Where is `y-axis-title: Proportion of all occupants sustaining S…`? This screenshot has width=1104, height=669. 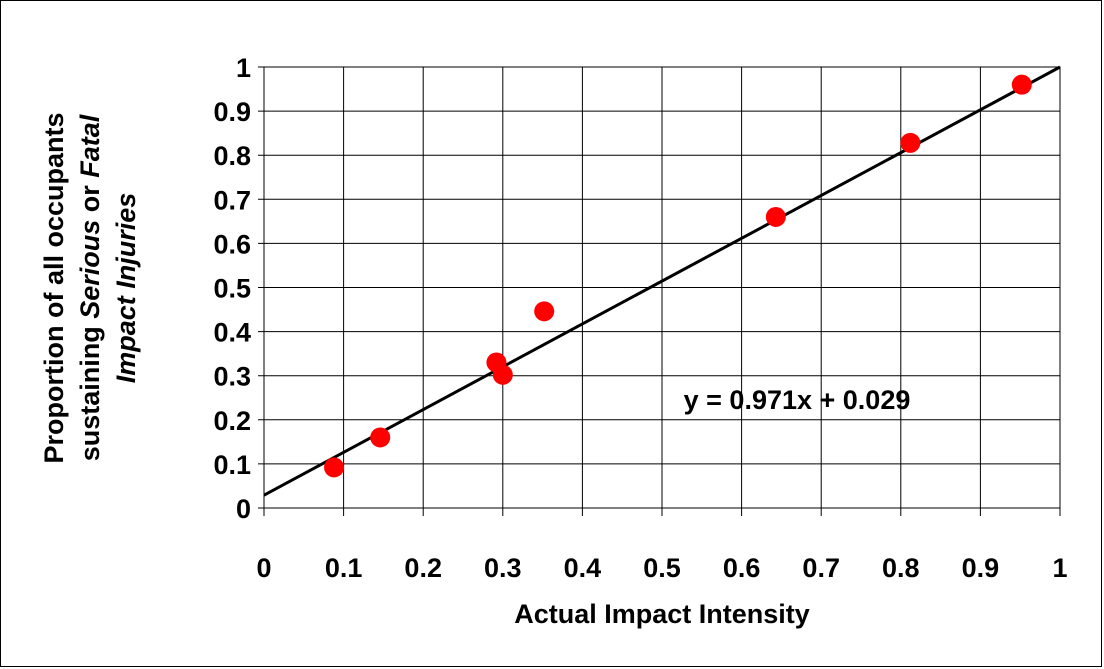
y-axis-title: Proportion of all occupants sustaining S… is located at coordinates (90, 287).